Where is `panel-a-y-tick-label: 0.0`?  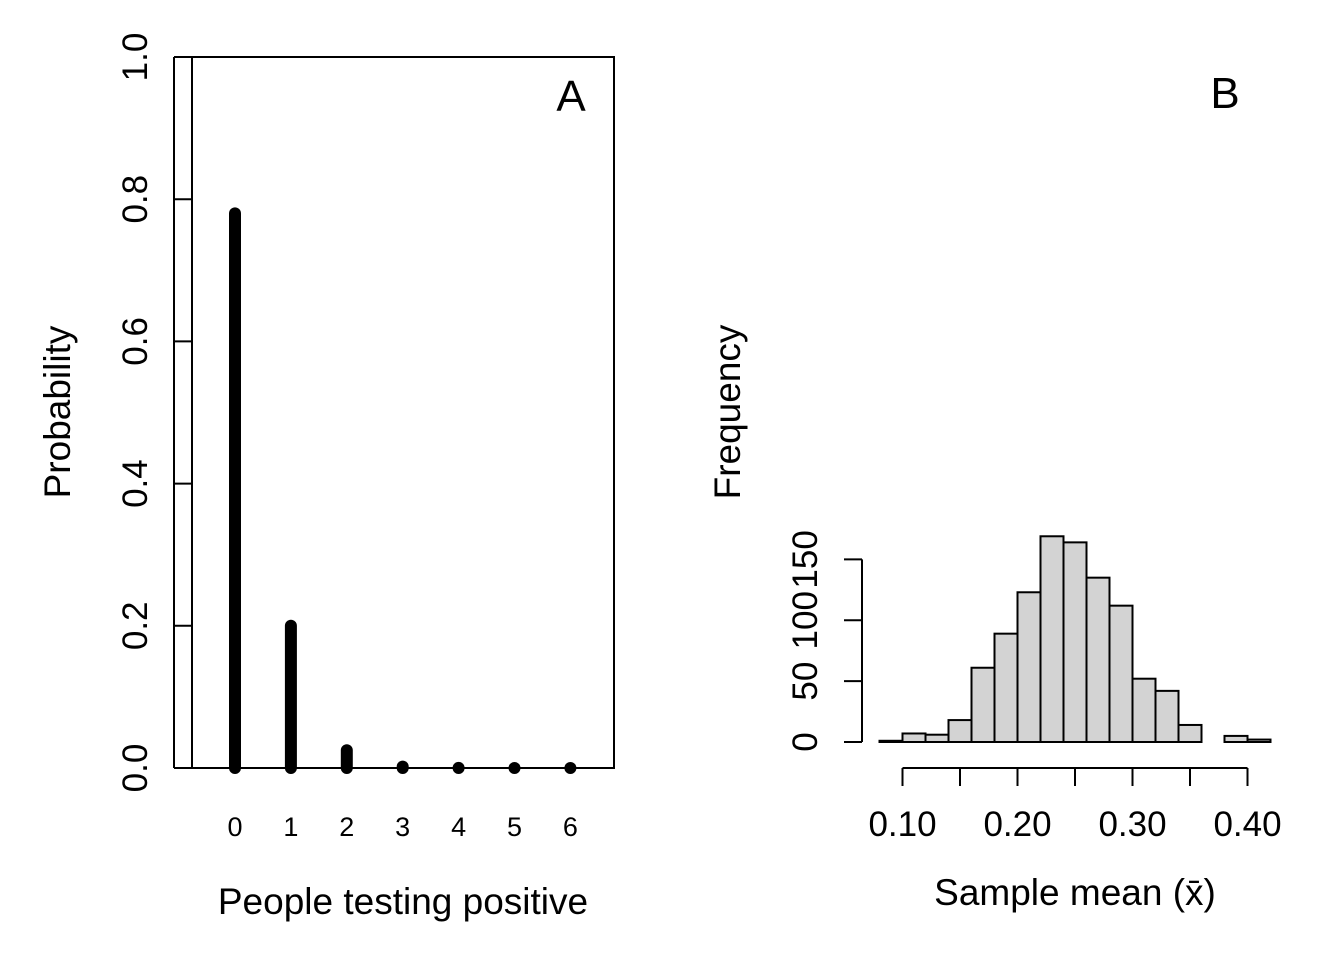 panel-a-y-tick-label: 0.0 is located at coordinates (135, 768).